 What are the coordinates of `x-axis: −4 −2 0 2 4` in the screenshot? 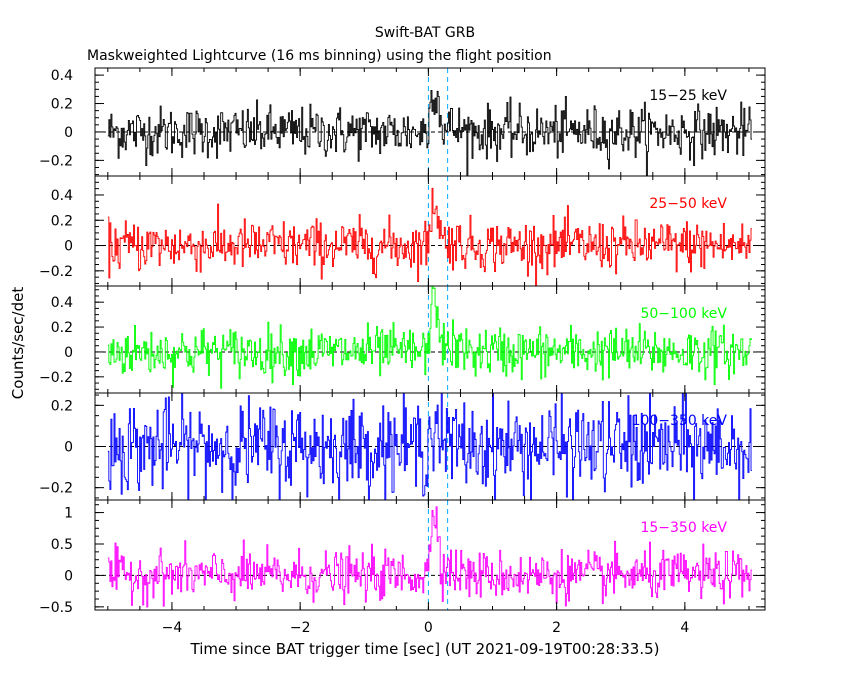 It's located at (426, 628).